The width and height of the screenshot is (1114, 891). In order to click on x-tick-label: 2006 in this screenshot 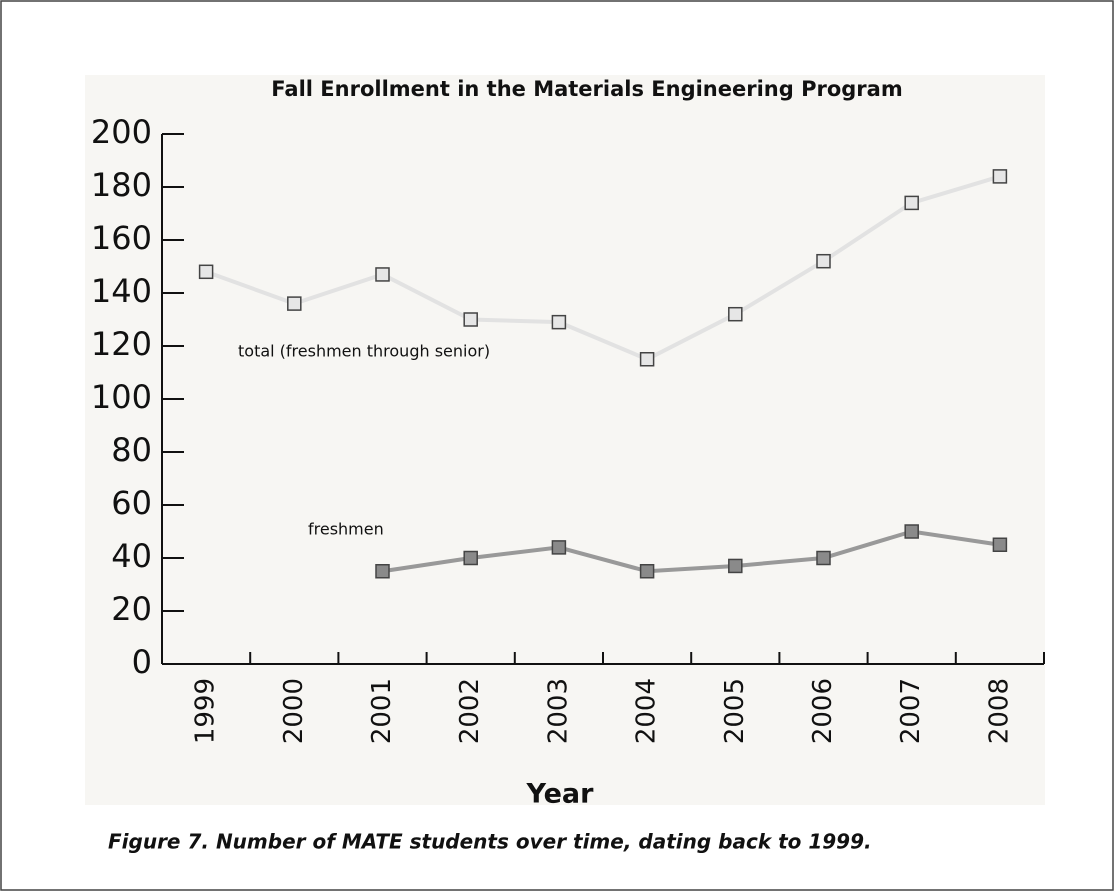, I will do `click(823, 711)`.